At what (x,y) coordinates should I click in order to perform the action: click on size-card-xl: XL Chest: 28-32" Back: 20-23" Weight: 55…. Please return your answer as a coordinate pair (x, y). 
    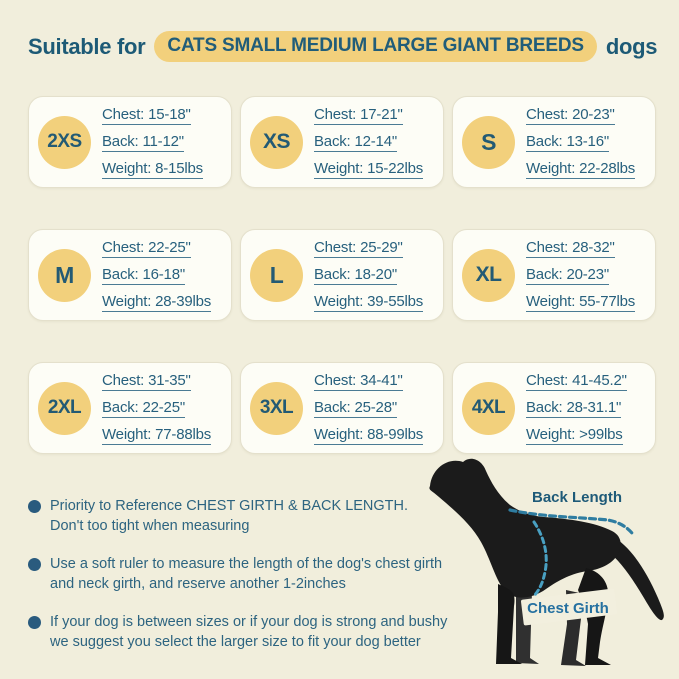
    Looking at the image, I should click on (554, 275).